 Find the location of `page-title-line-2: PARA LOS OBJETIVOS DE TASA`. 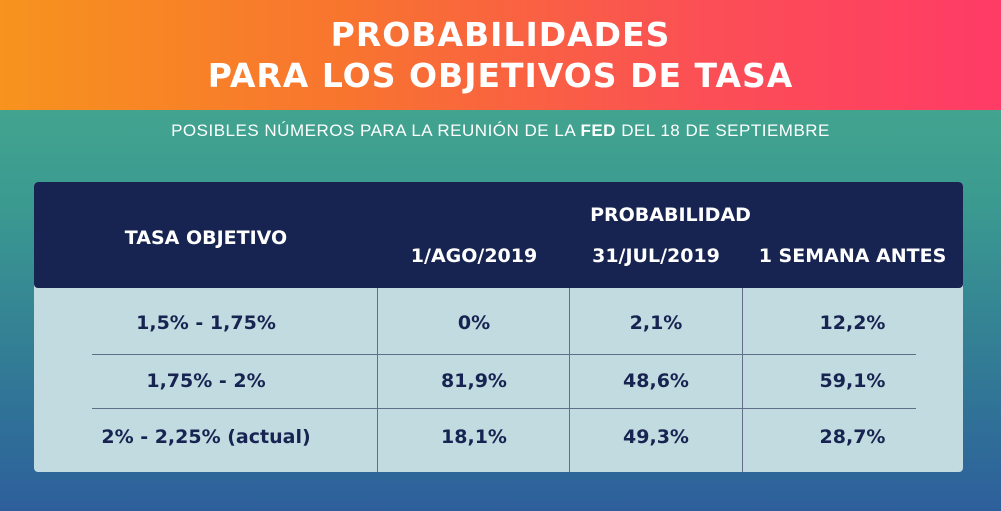

page-title-line-2: PARA LOS OBJETIVOS DE TASA is located at coordinates (500, 75).